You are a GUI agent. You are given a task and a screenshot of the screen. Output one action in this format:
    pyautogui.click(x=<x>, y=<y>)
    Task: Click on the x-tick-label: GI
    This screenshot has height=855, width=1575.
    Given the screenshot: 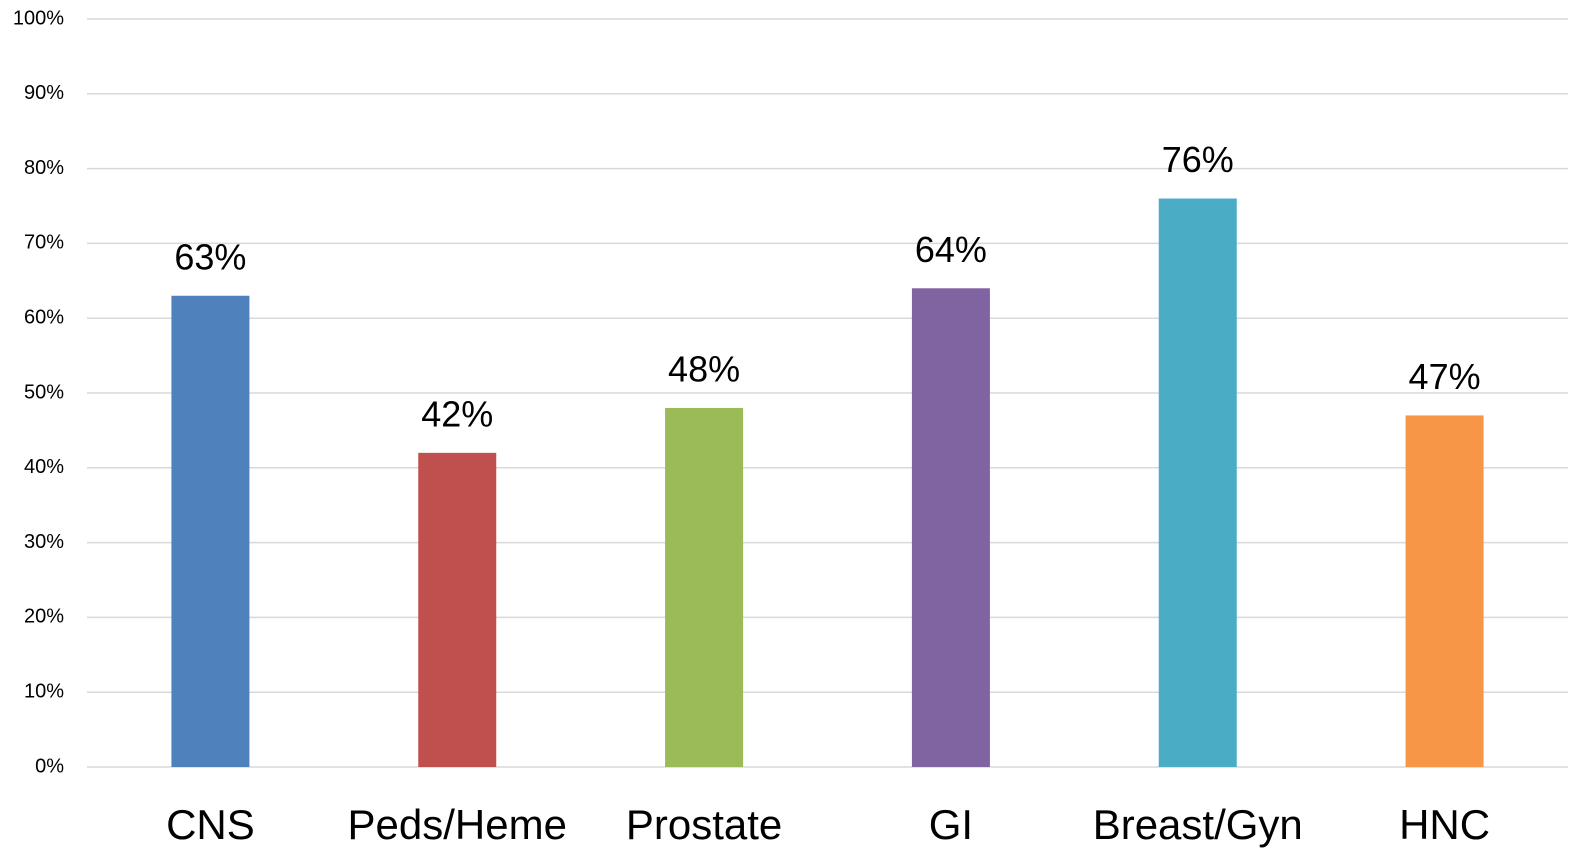 What is the action you would take?
    pyautogui.click(x=951, y=824)
    